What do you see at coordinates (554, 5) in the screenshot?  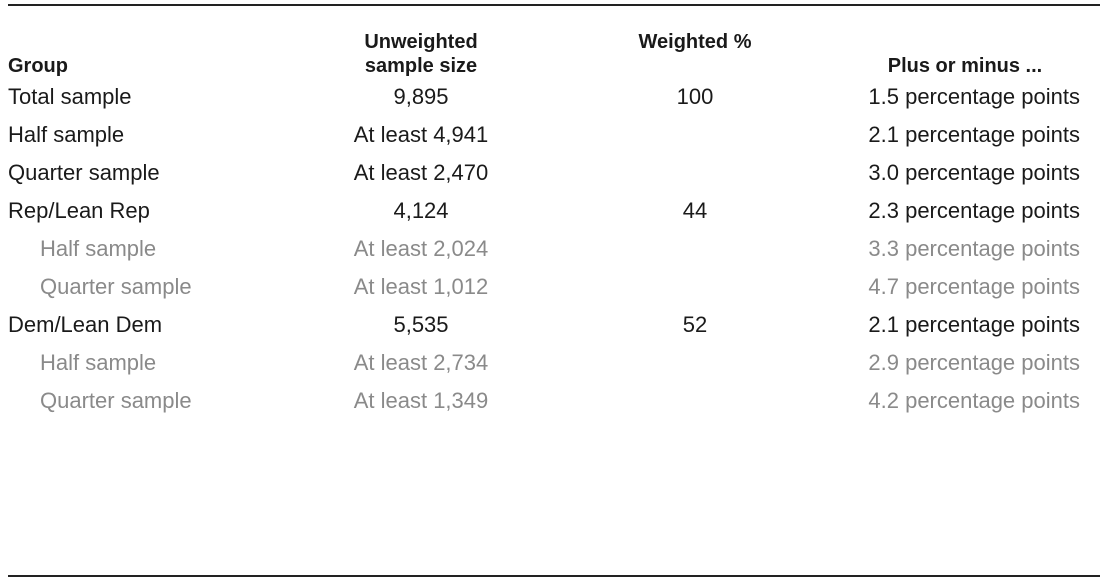 I see `top-rule` at bounding box center [554, 5].